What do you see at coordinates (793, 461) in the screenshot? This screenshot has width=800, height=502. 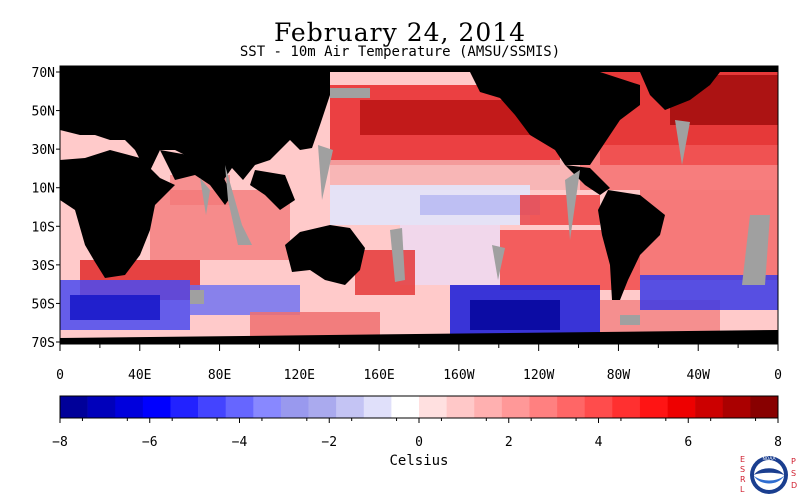 I see `psd-letter-p: P` at bounding box center [793, 461].